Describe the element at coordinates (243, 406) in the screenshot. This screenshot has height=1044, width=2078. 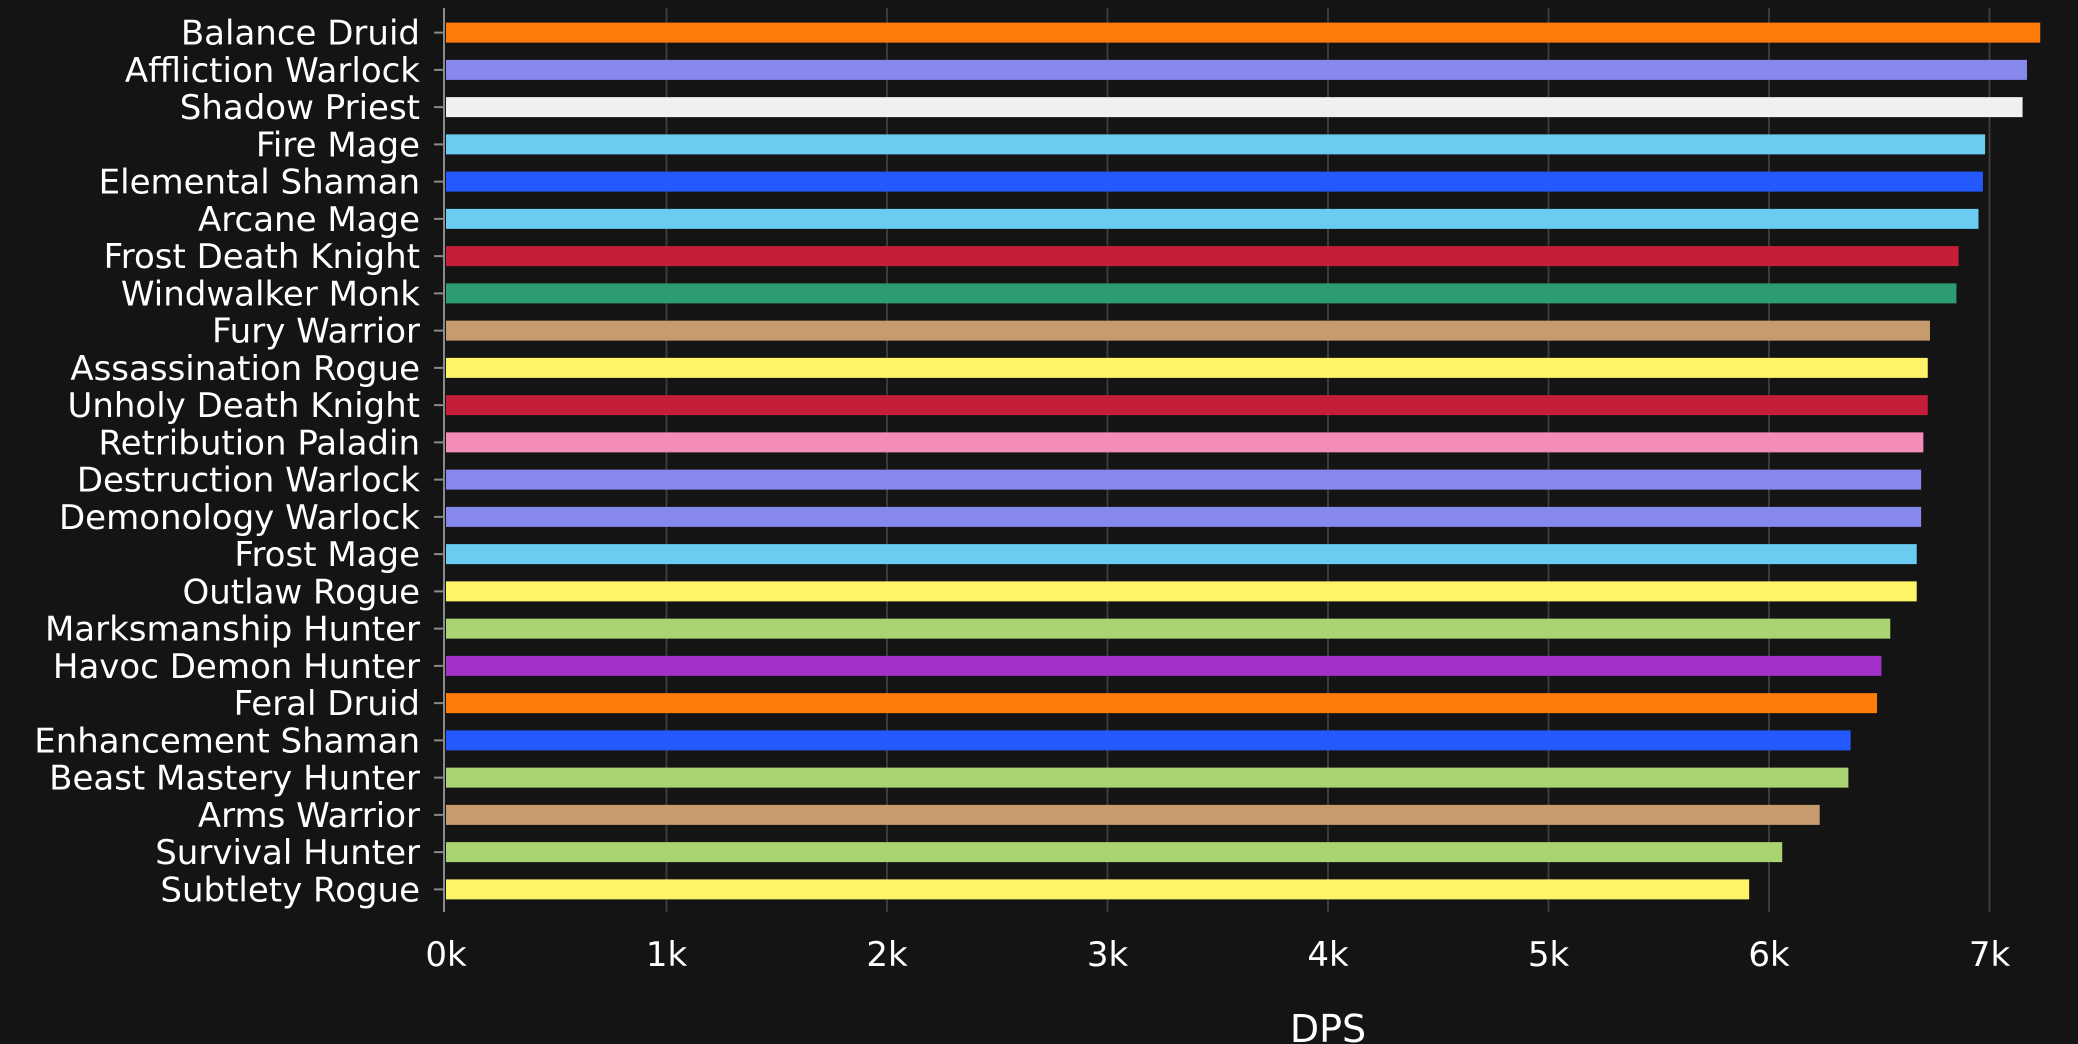
I see `category-label-10: Unholy Death Knight` at that location.